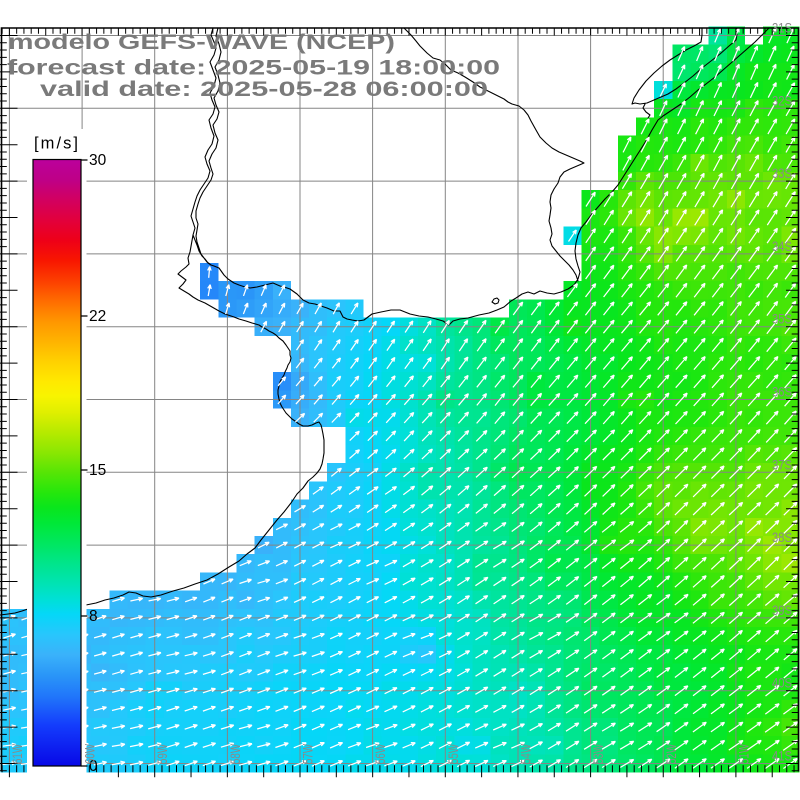 Image resolution: width=800 pixels, height=800 pixels. Describe the element at coordinates (782, 28) in the screenshot. I see `svg-text: 31S` at that location.